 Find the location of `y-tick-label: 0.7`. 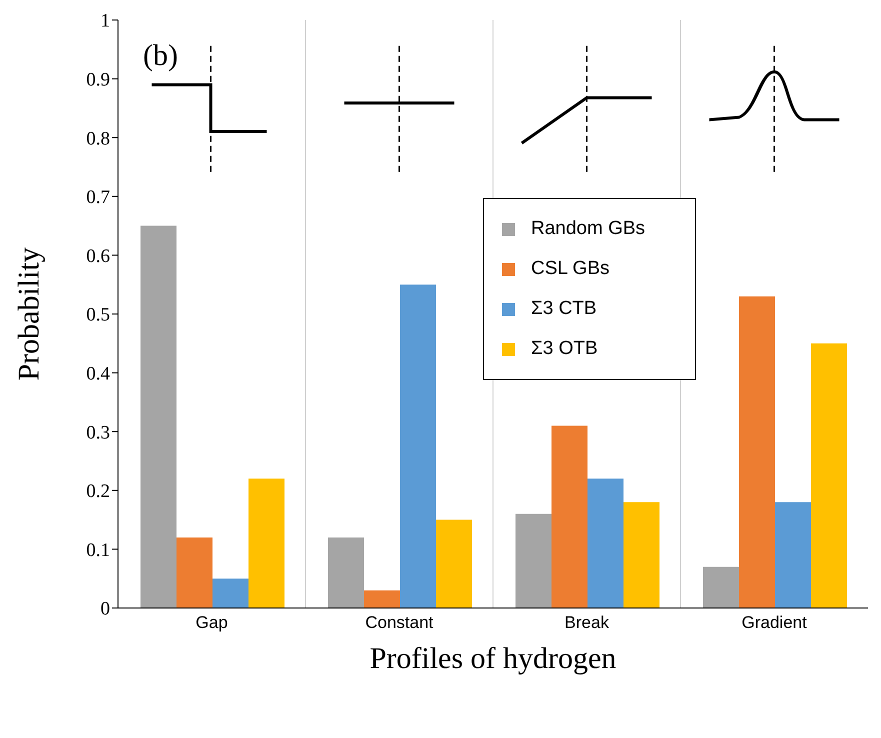

y-tick-label: 0.7 is located at coordinates (98, 197).